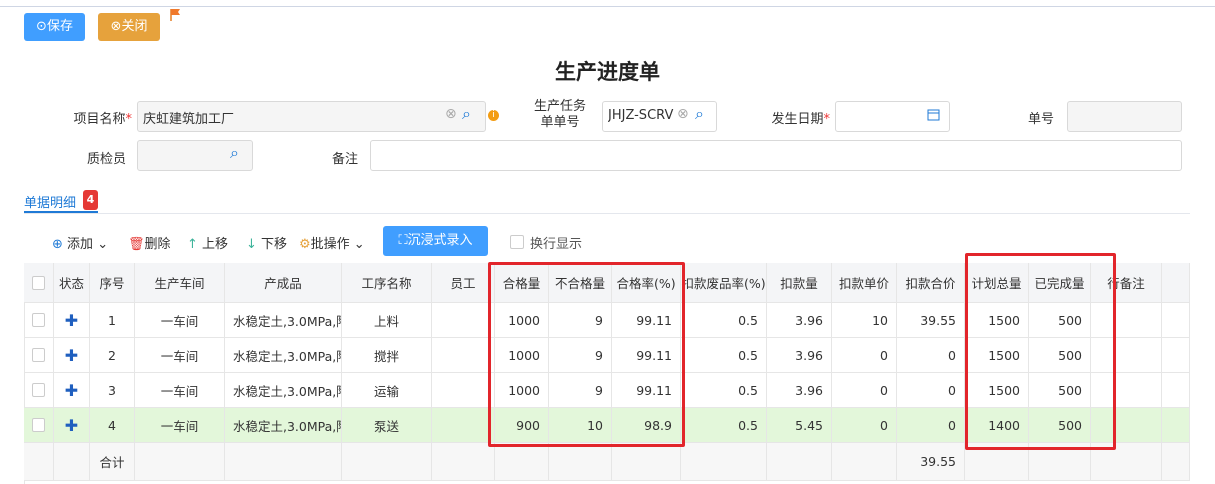  What do you see at coordinates (641, 115) in the screenshot?
I see `task-value: JHJZ-SCRV` at bounding box center [641, 115].